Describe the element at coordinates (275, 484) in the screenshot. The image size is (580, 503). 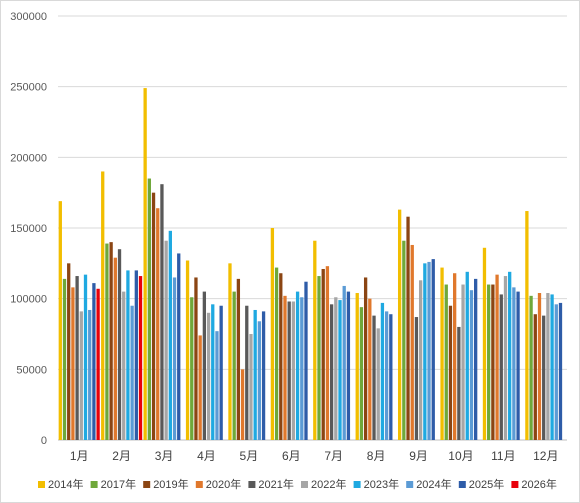
I see `legend-label: 2021年` at that location.